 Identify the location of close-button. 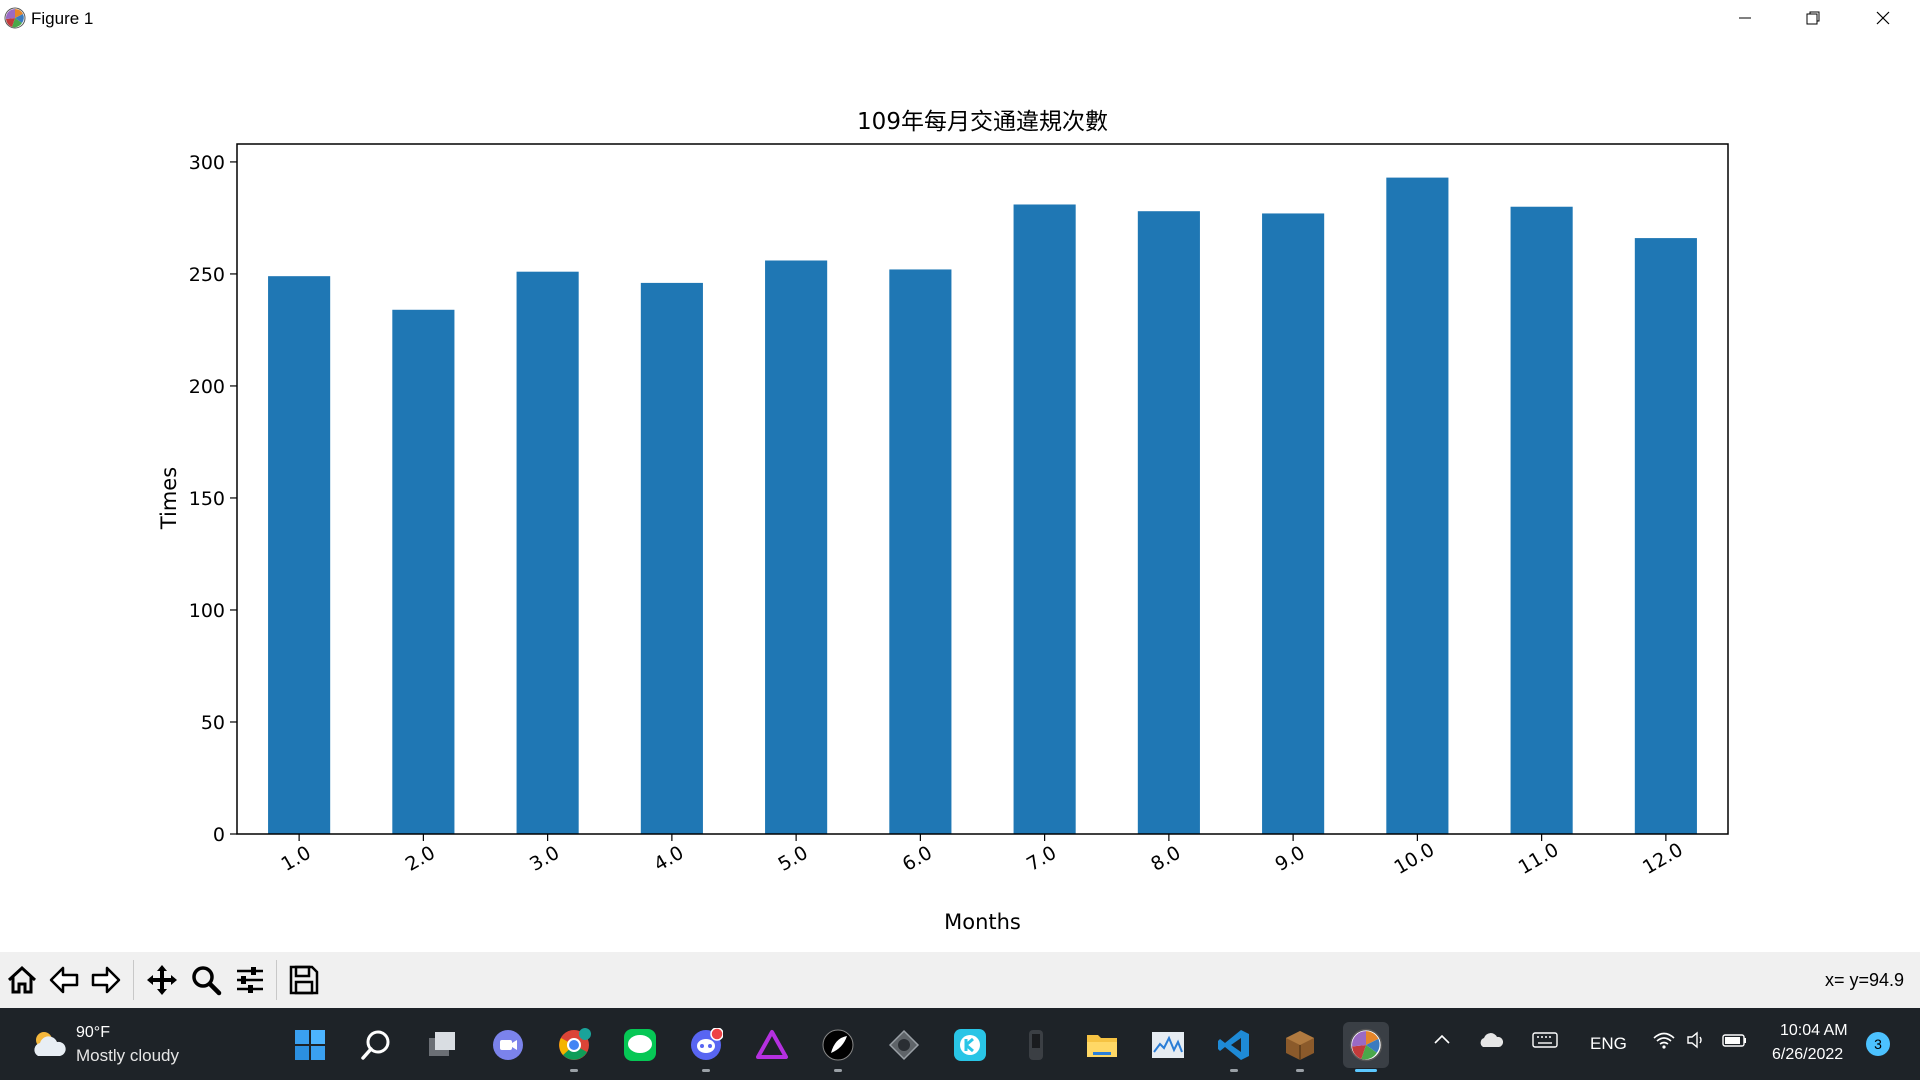
(1883, 18).